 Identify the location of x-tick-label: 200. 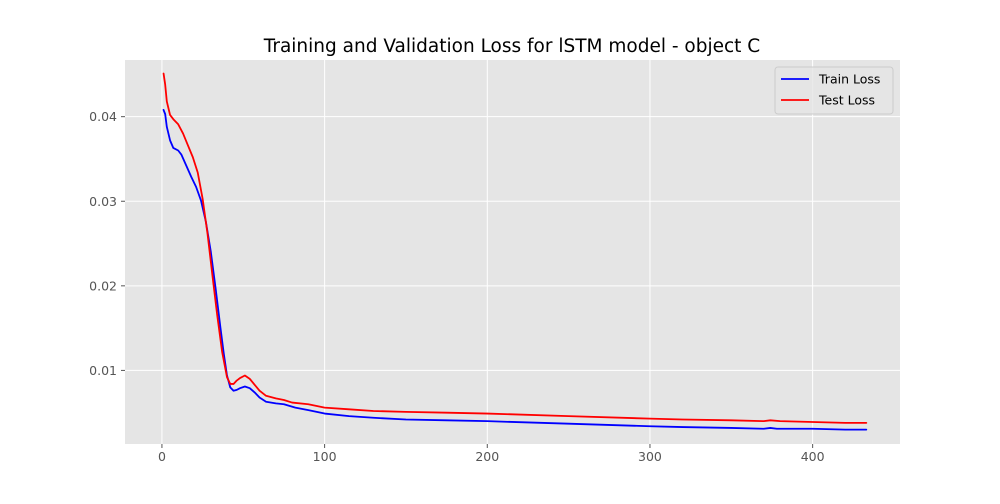
(487, 456).